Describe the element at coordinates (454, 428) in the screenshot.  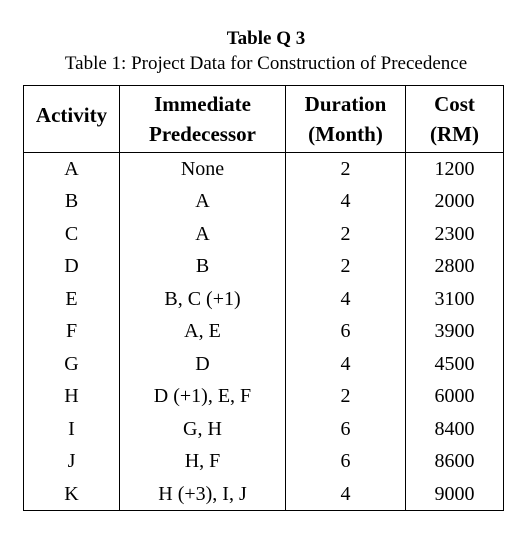
I see `cost-cell: 8400` at that location.